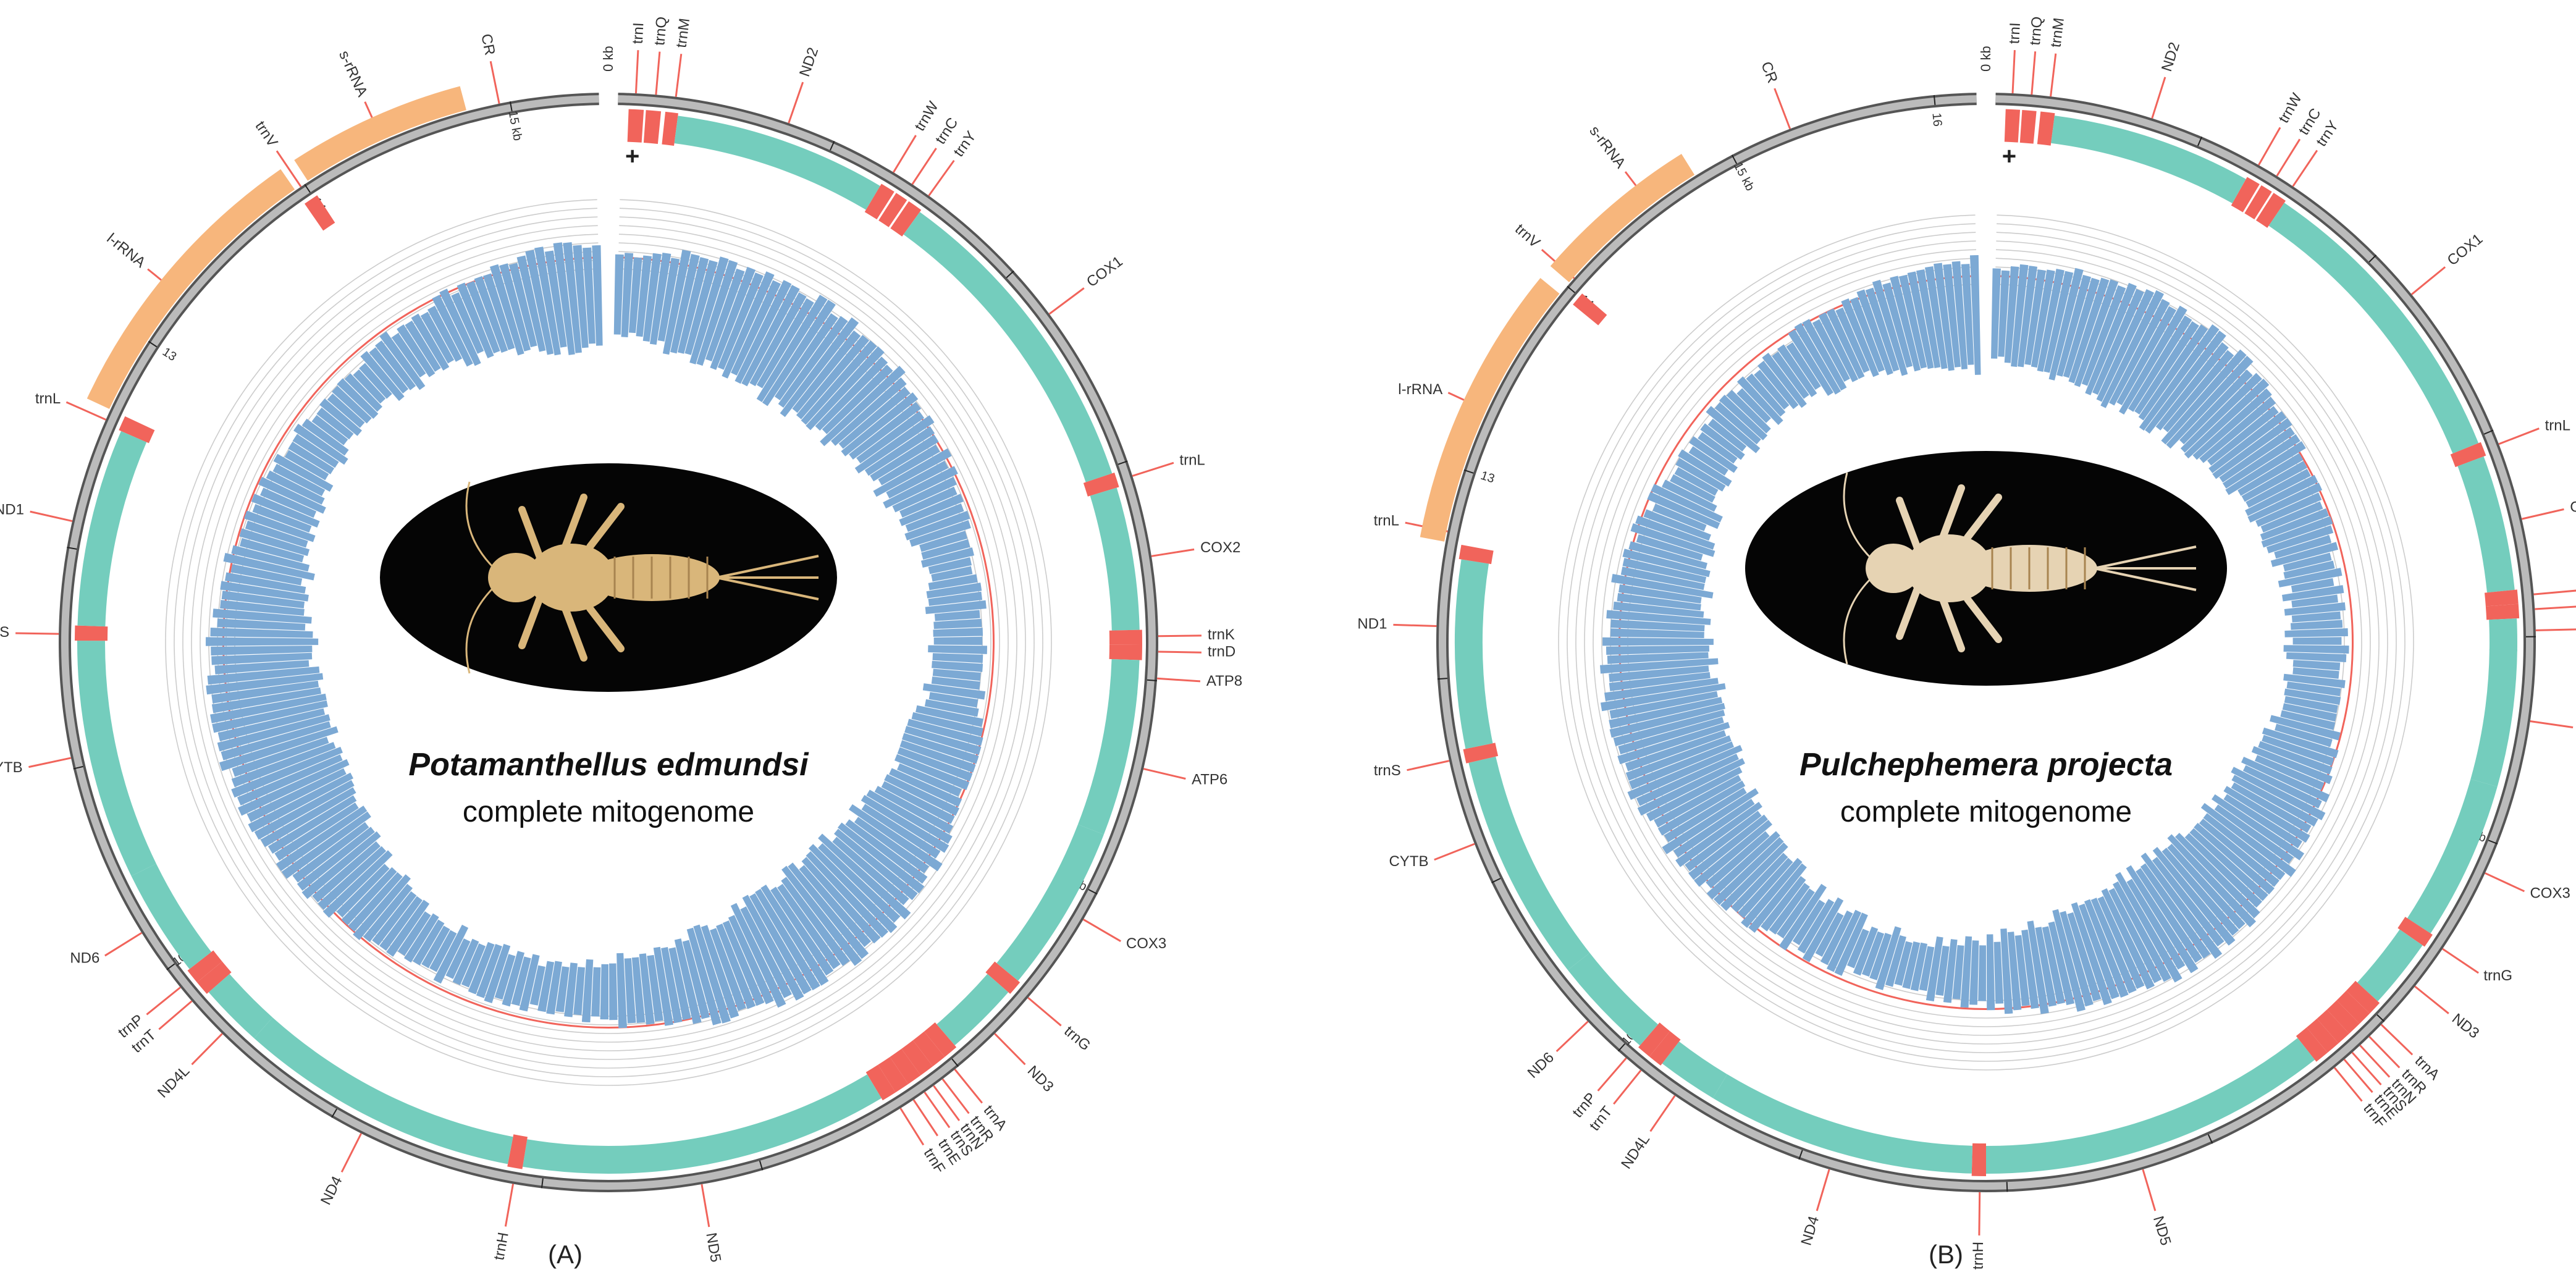  I want to click on kb-tick-label: 13, so click(169, 354).